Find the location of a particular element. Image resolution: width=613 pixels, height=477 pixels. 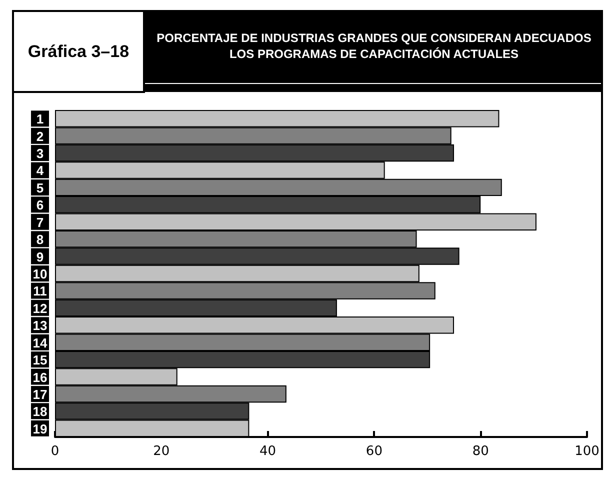

y-tick-label: 9 is located at coordinates (40, 256).